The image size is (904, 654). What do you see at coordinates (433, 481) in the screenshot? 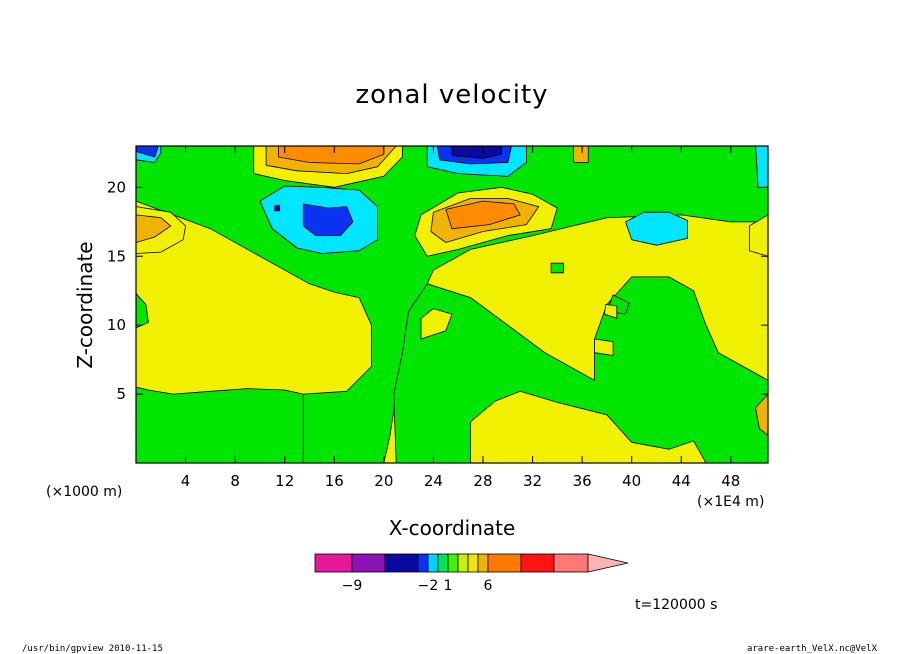
I see `x-tick-label: 24` at bounding box center [433, 481].